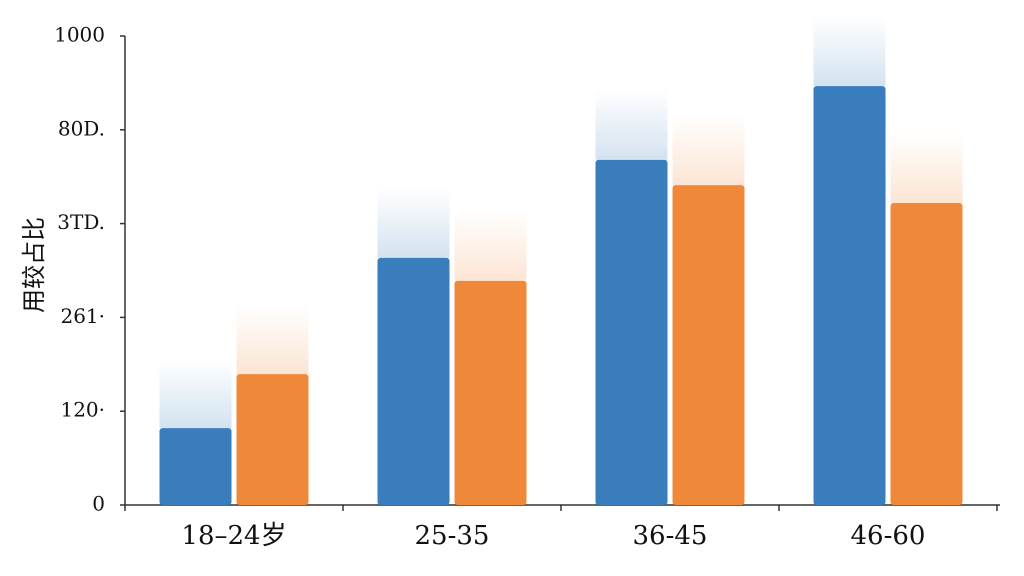 The height and width of the screenshot is (576, 1024). I want to click on y-tick-label: 261·, so click(82, 316).